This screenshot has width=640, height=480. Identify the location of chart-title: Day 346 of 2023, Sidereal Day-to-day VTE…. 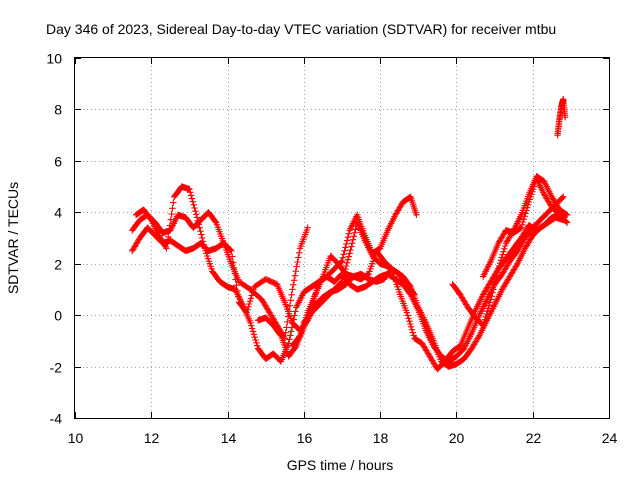
(301, 29).